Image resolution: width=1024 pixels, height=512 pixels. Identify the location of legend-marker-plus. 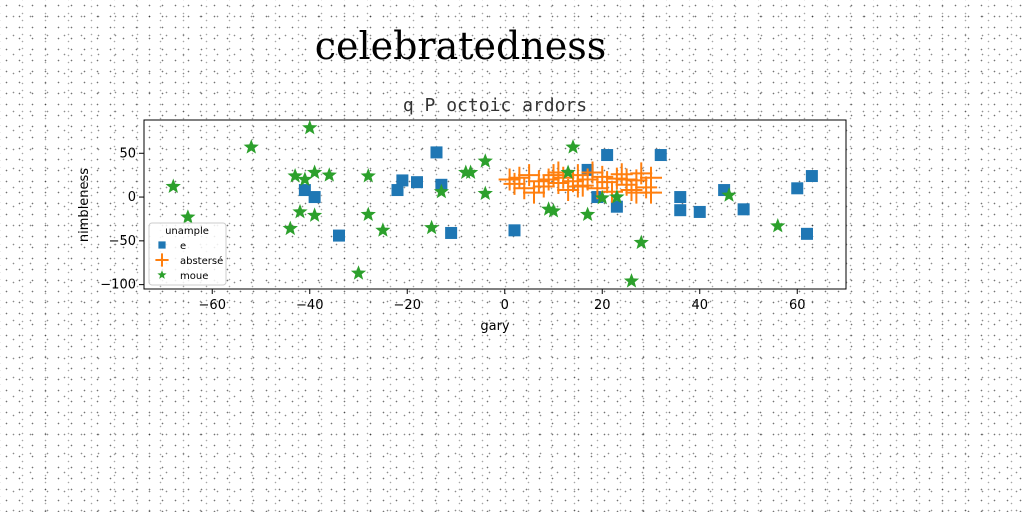
(162, 260).